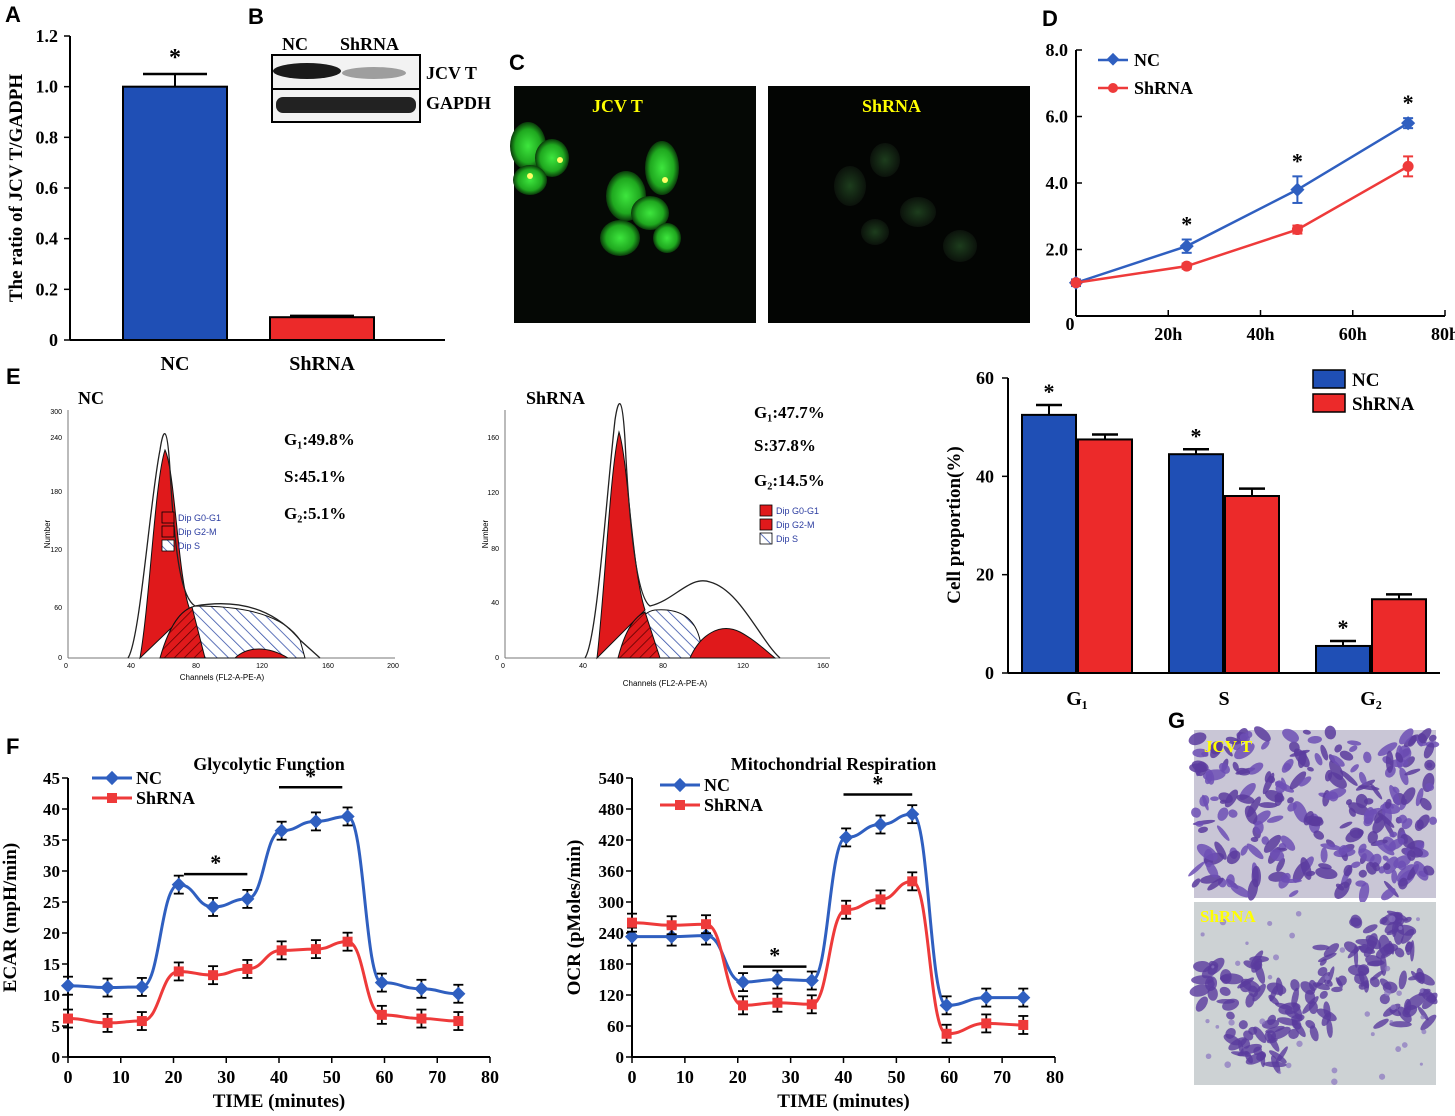 This screenshot has width=1455, height=1116. What do you see at coordinates (175, 364) in the screenshot?
I see `chart-a-category-label: NC` at bounding box center [175, 364].